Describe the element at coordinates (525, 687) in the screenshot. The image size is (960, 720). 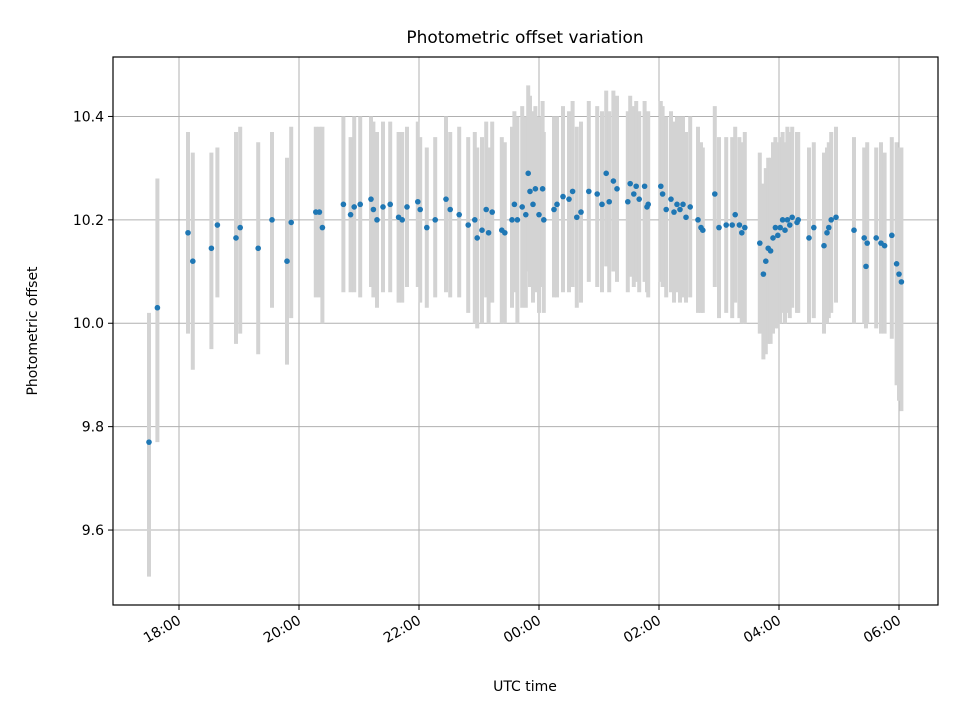
I see `x-axis-label: UTC time` at that location.